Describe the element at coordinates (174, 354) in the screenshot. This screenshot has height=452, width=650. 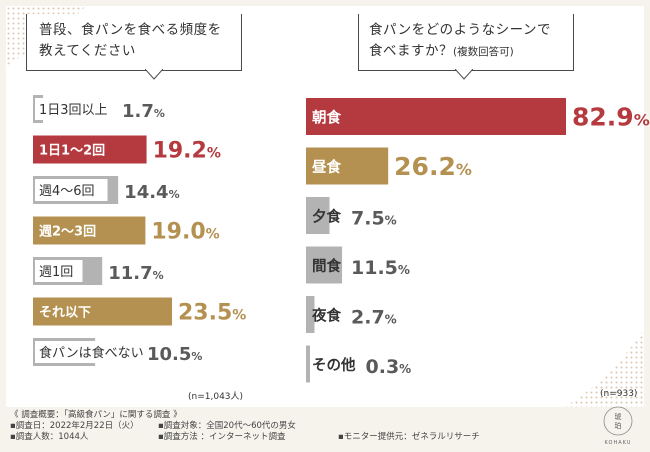
I see `frequency-value-label: 10.5%` at that location.